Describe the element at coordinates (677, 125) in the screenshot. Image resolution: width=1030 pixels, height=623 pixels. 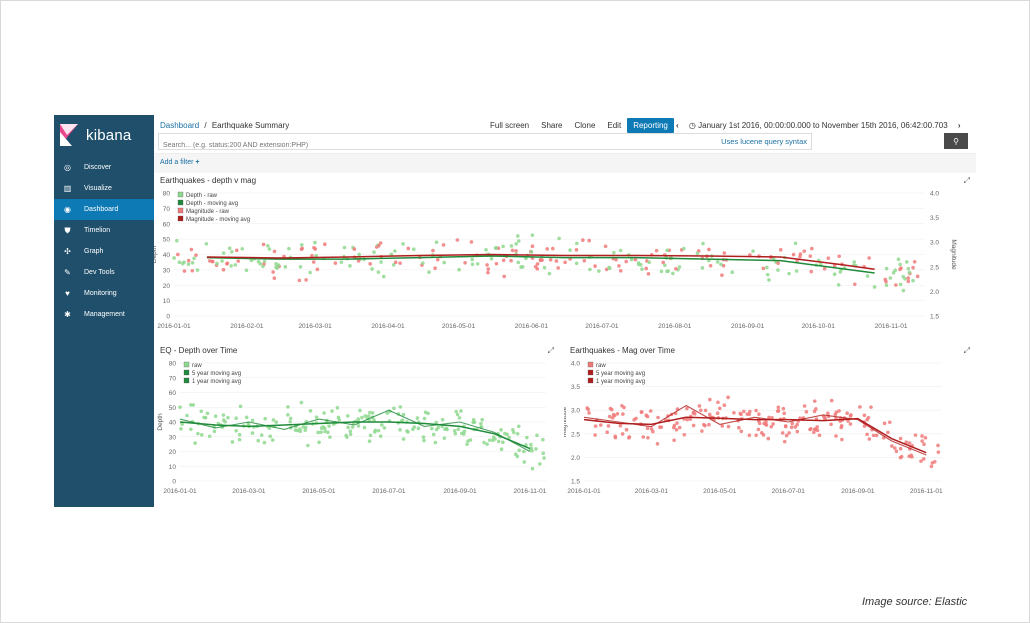
I see `chevron-left-icon: ‹` at that location.